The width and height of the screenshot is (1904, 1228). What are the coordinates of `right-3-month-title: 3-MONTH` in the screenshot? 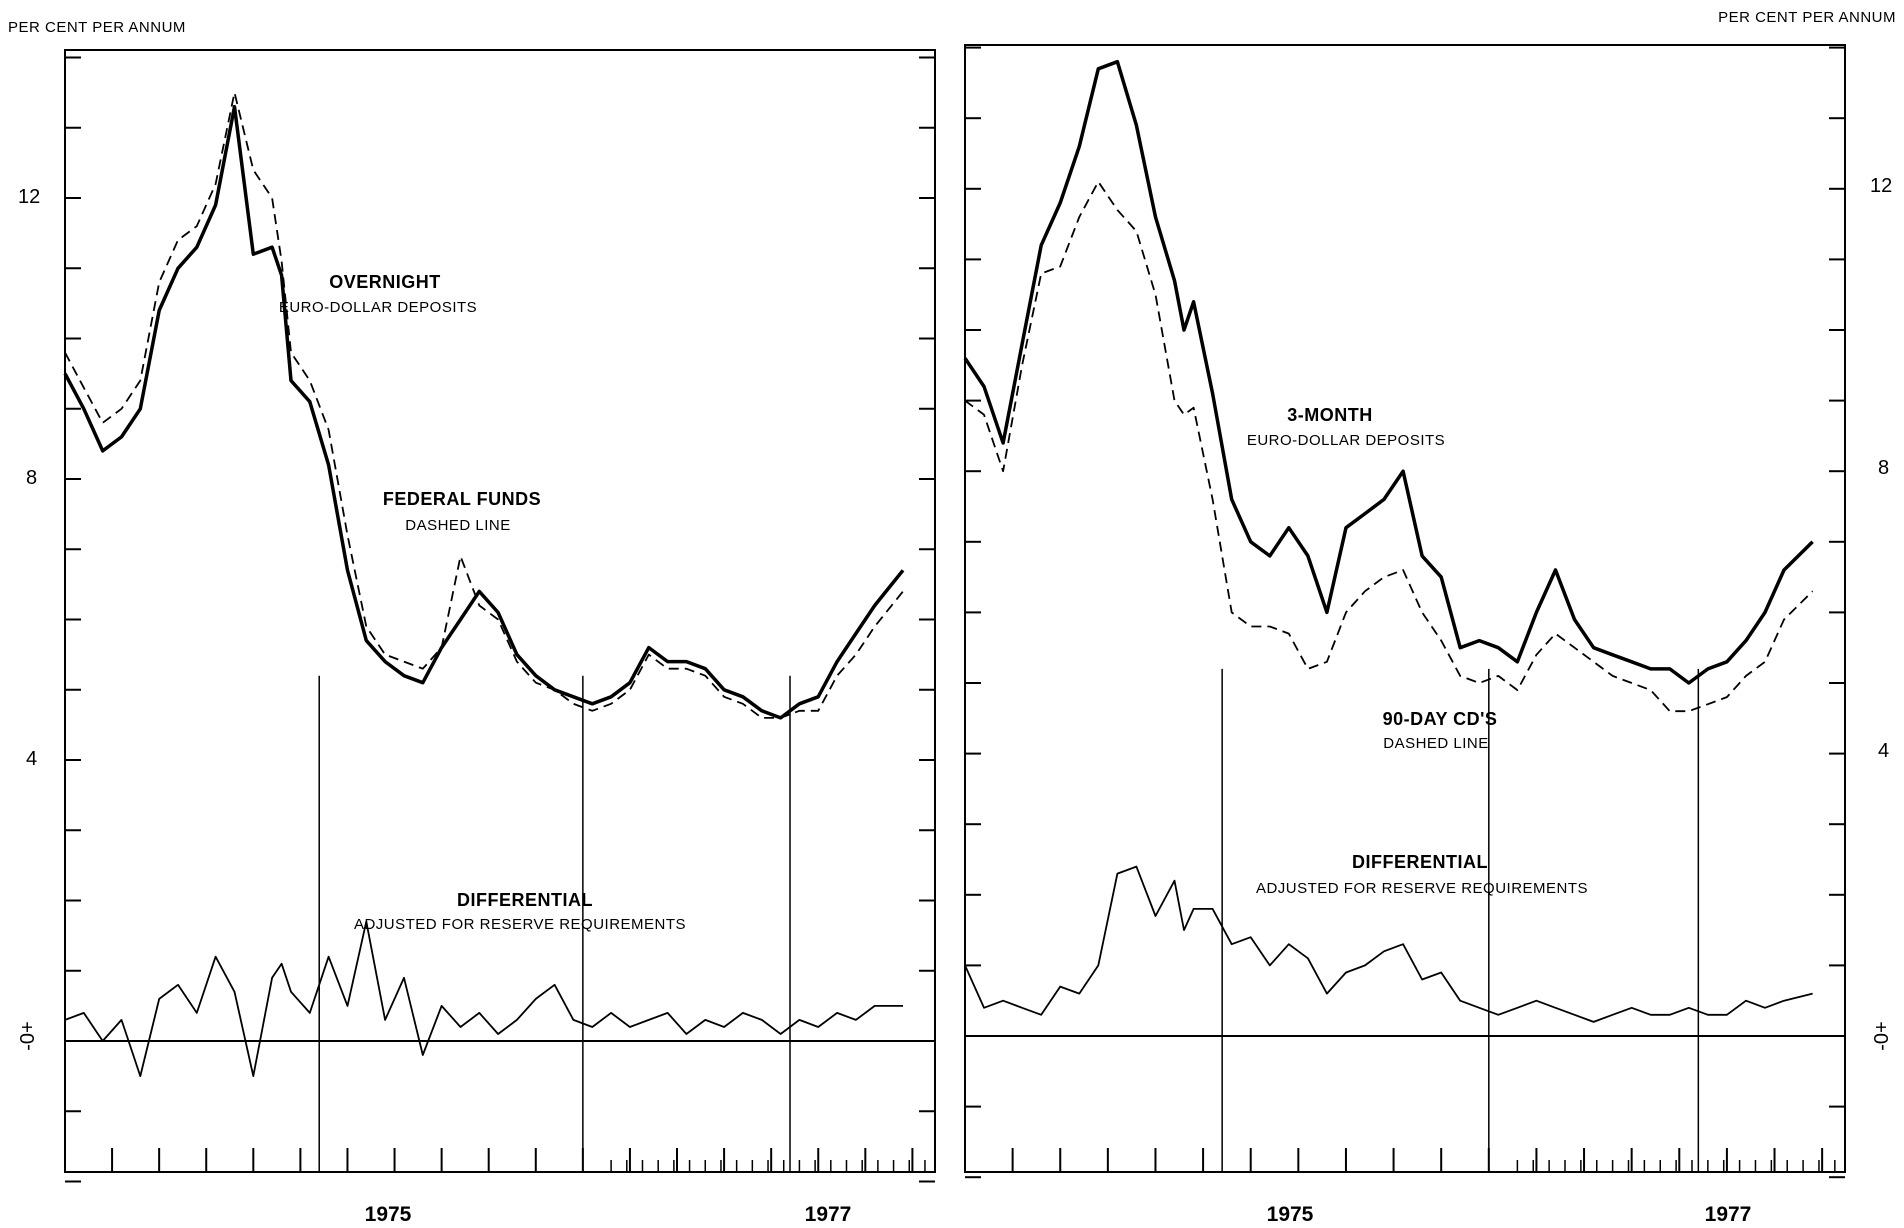 It's located at (1330, 415).